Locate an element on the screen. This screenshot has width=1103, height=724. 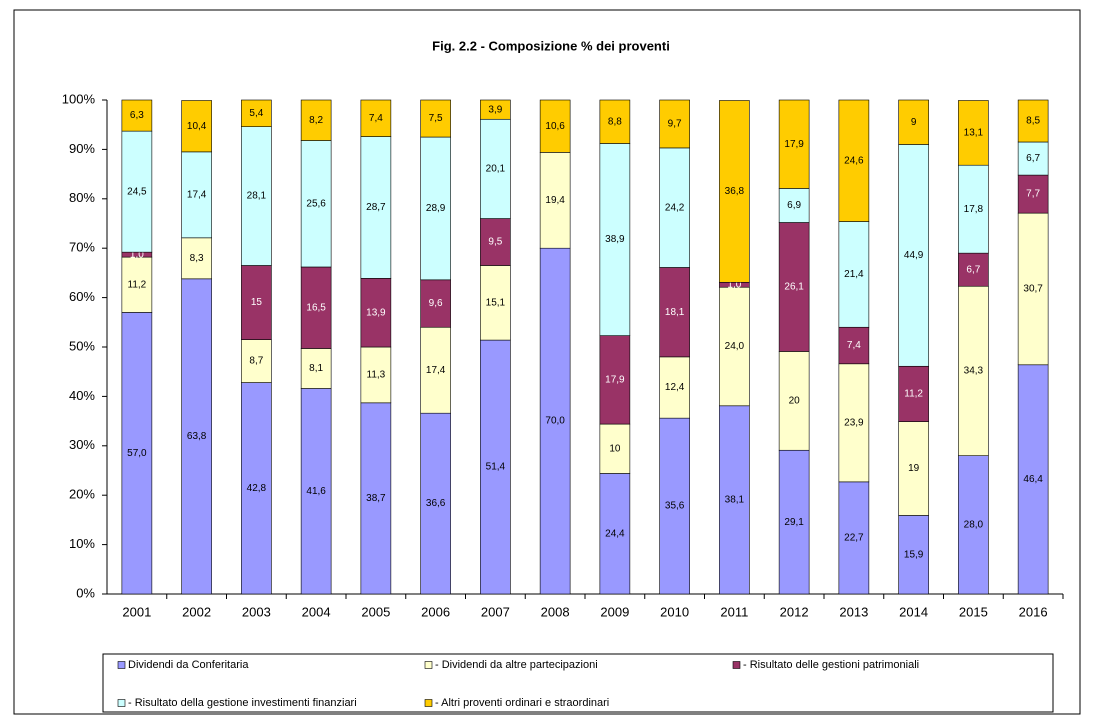
value-label: 11,3 is located at coordinates (376, 375).